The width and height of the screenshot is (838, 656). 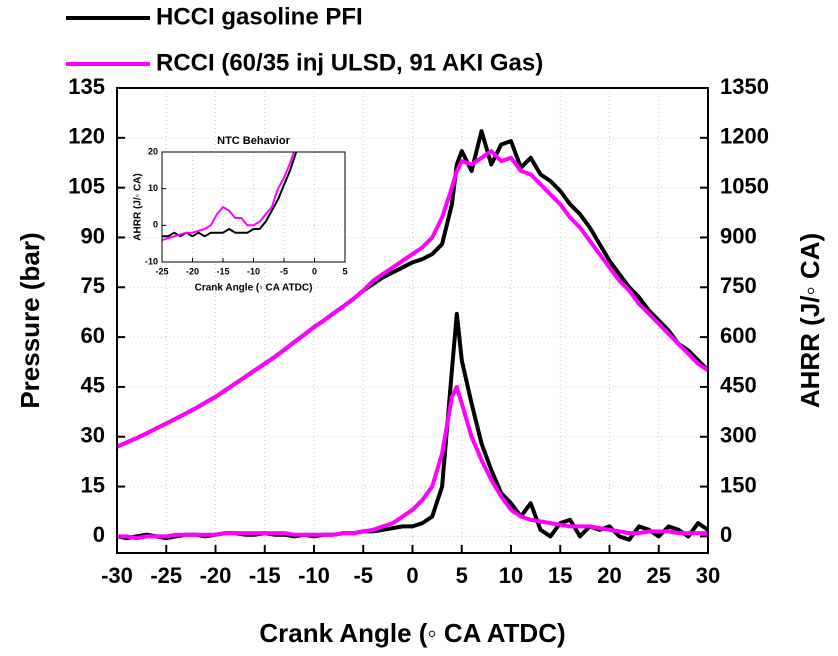 I want to click on y2-tick-label: 600, so click(x=738, y=335).